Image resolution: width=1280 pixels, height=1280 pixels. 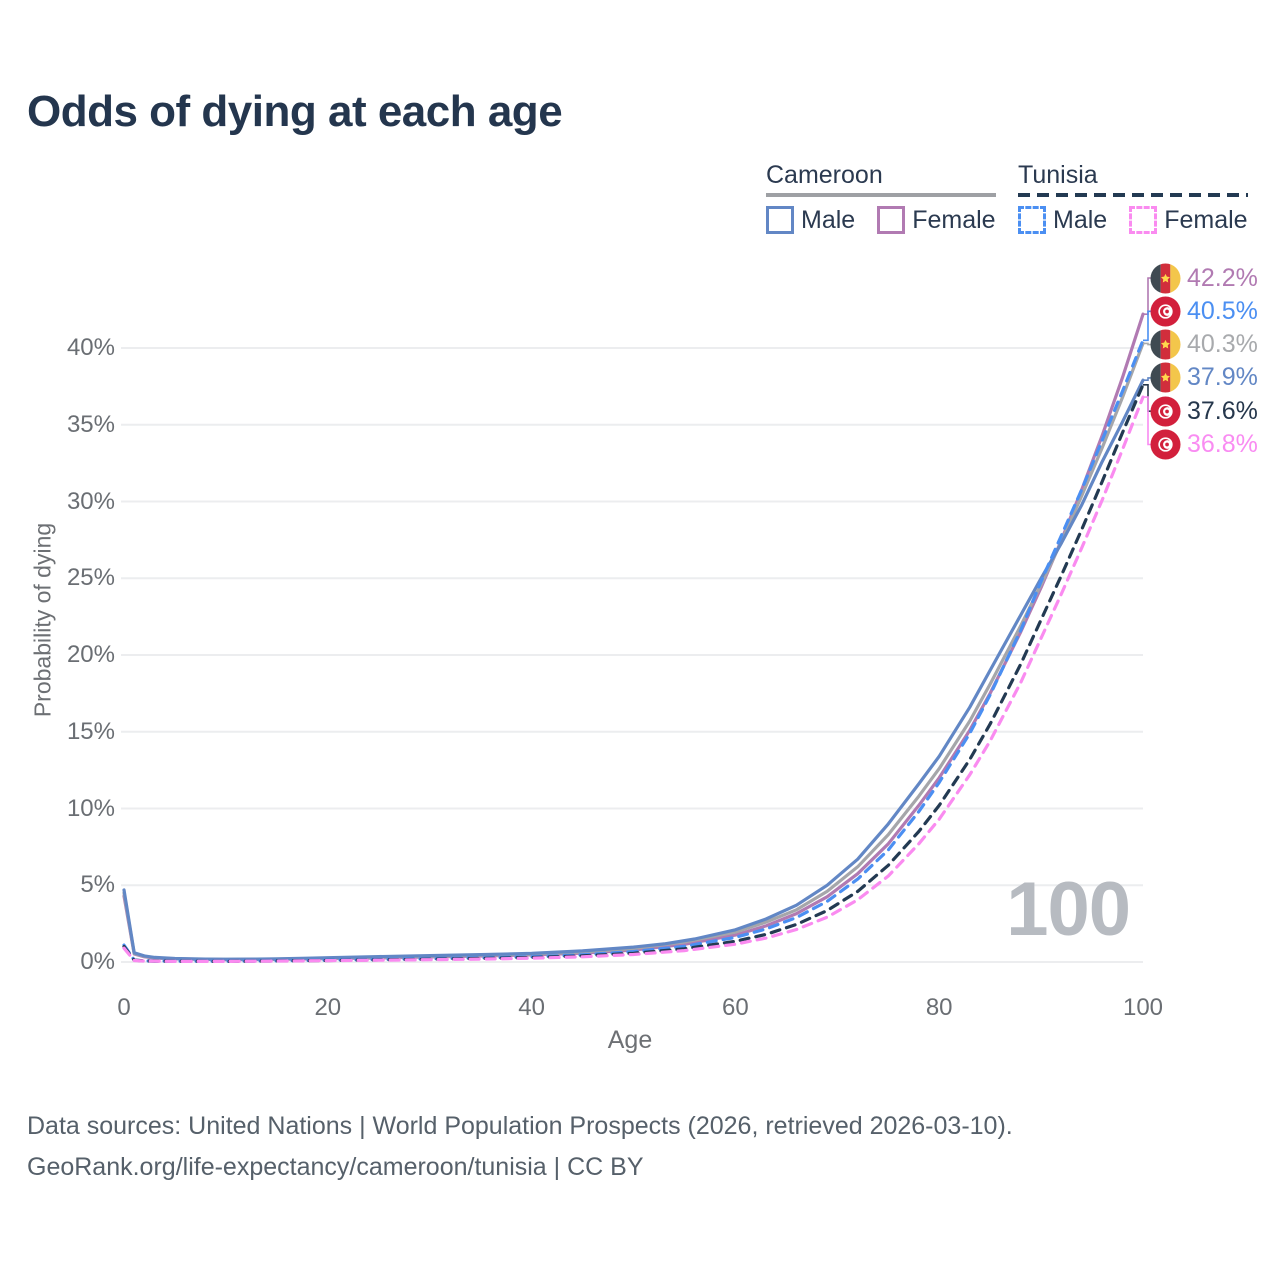 What do you see at coordinates (1032, 220) in the screenshot?
I see `tunisia-male-swatch-icon` at bounding box center [1032, 220].